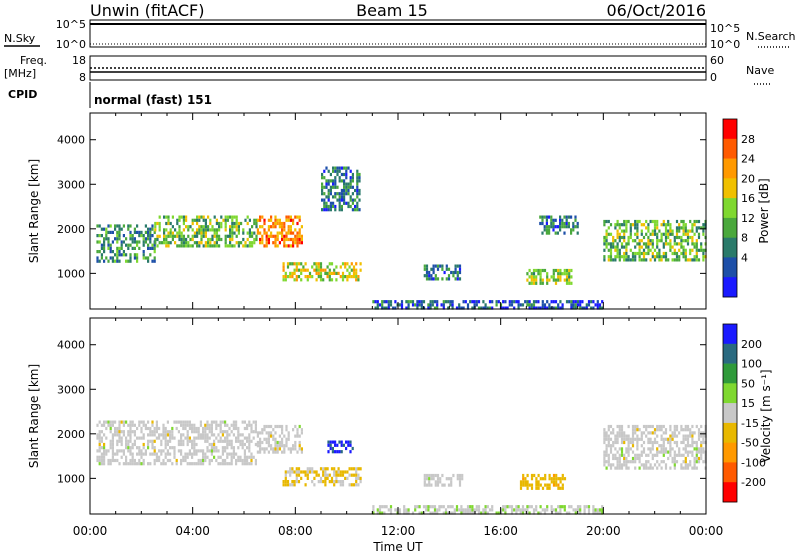  What do you see at coordinates (392, 10) in the screenshot?
I see `beam-title: Beam 15` at bounding box center [392, 10].